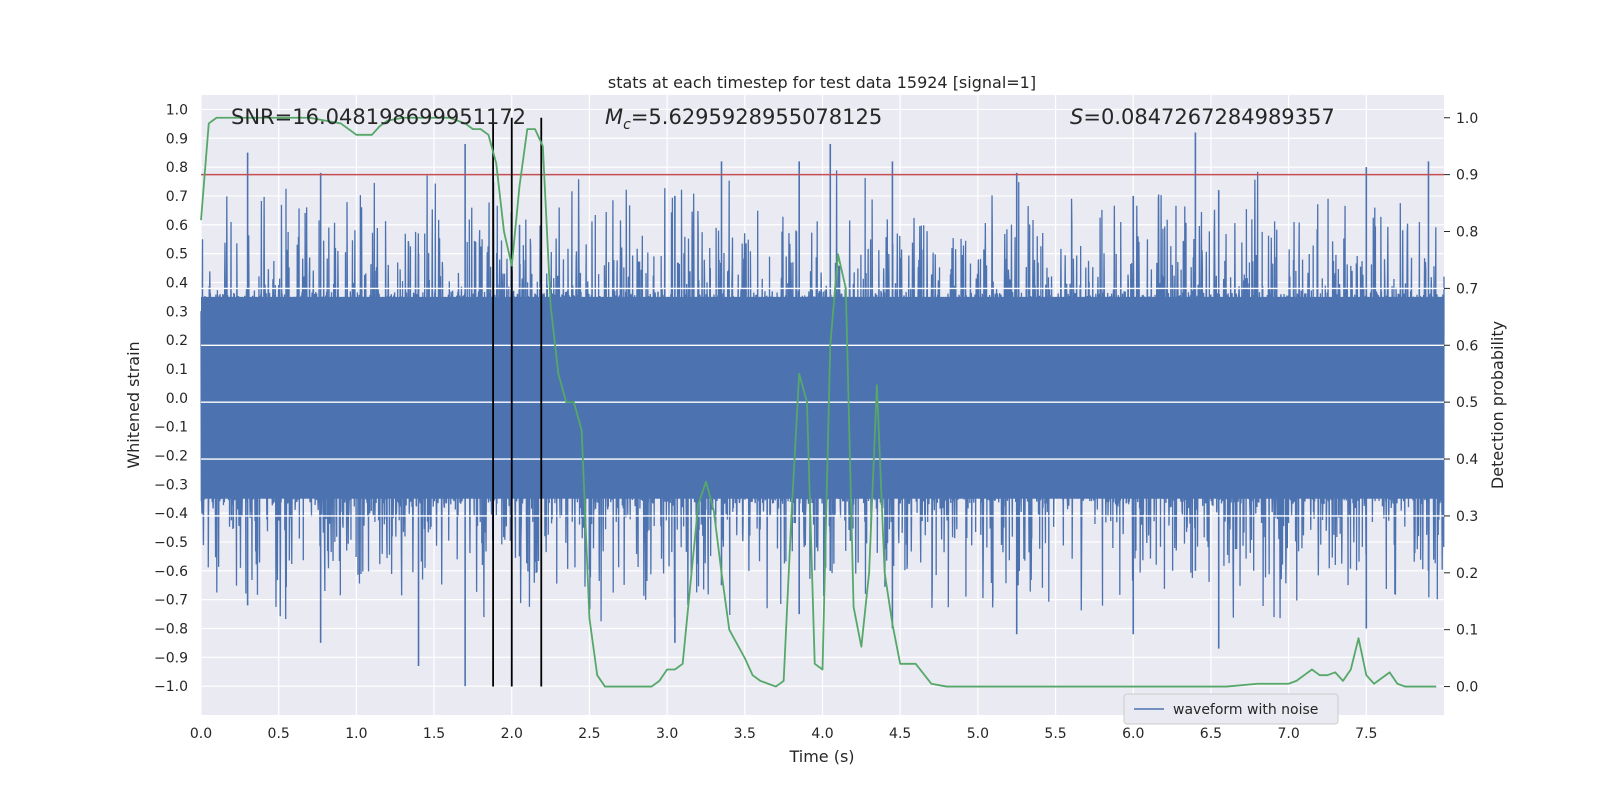 This screenshot has width=1600, height=800. I want to click on y-right-tick-label: 0.2, so click(1467, 574).